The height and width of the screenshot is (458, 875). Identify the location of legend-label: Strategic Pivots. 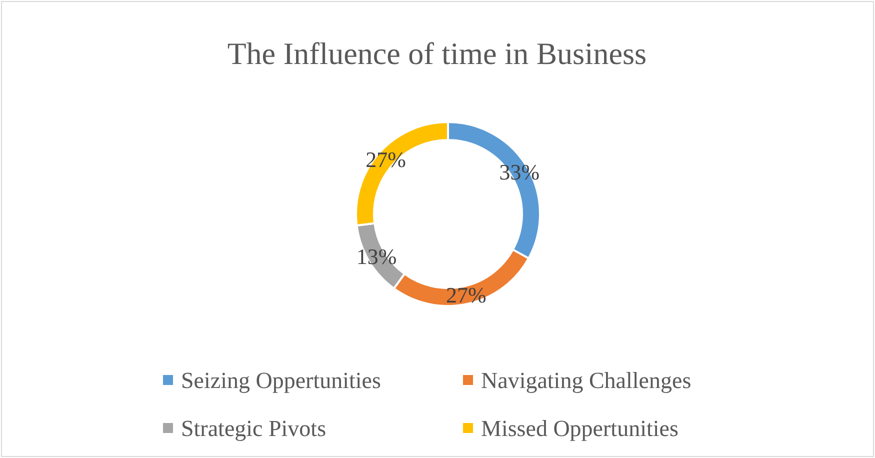
(253, 429).